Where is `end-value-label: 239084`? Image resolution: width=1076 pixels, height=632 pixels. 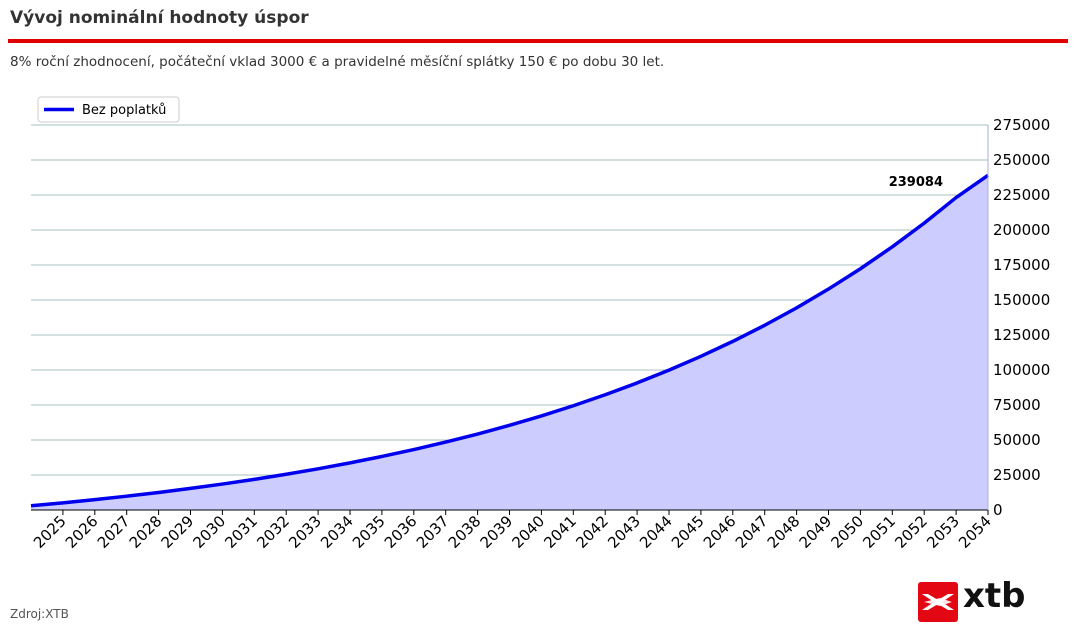
end-value-label: 239084 is located at coordinates (916, 182).